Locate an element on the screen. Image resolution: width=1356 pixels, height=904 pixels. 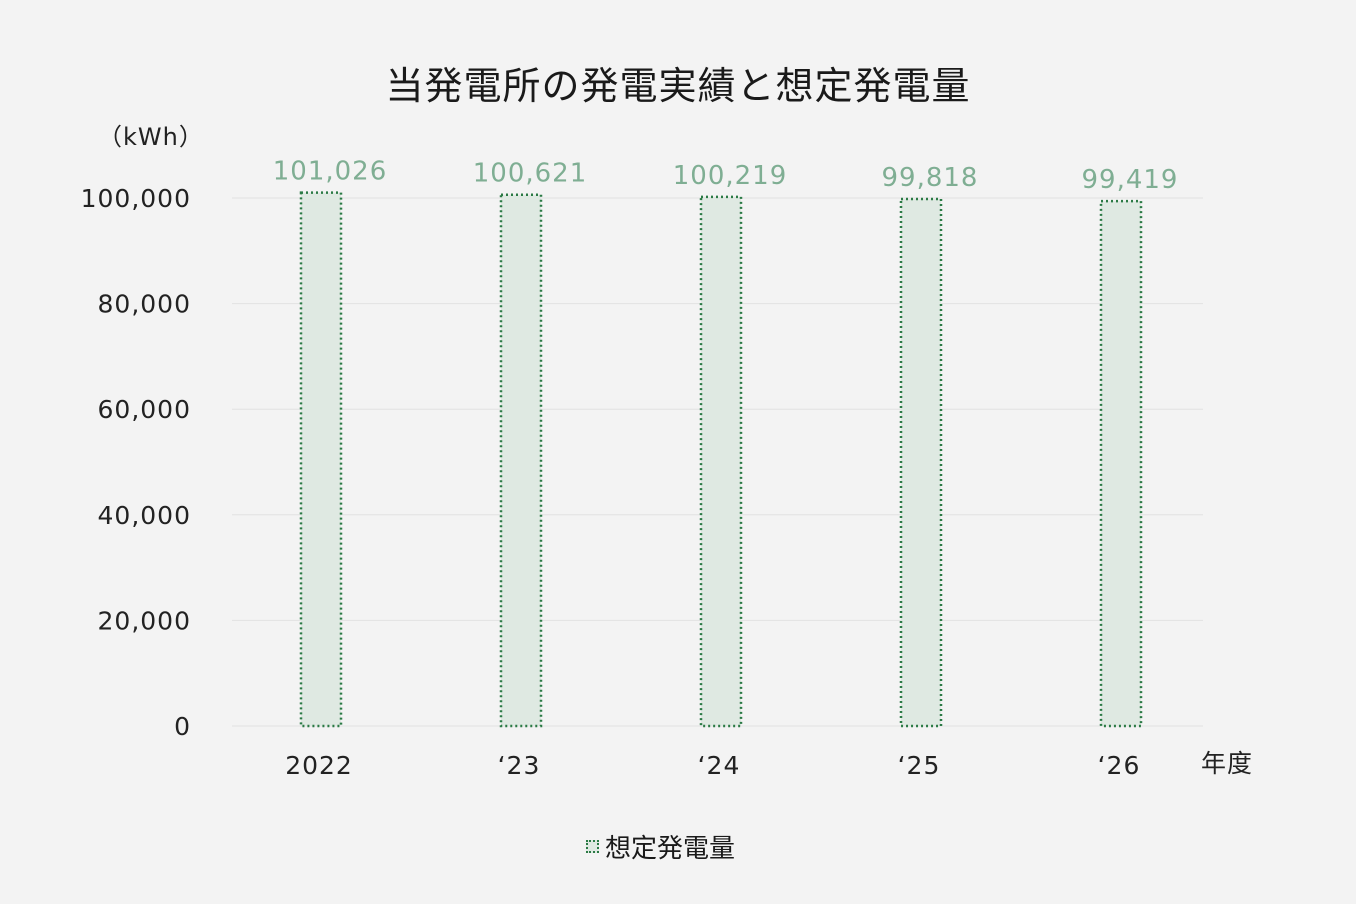
data-label: 101,026 is located at coordinates (330, 172).